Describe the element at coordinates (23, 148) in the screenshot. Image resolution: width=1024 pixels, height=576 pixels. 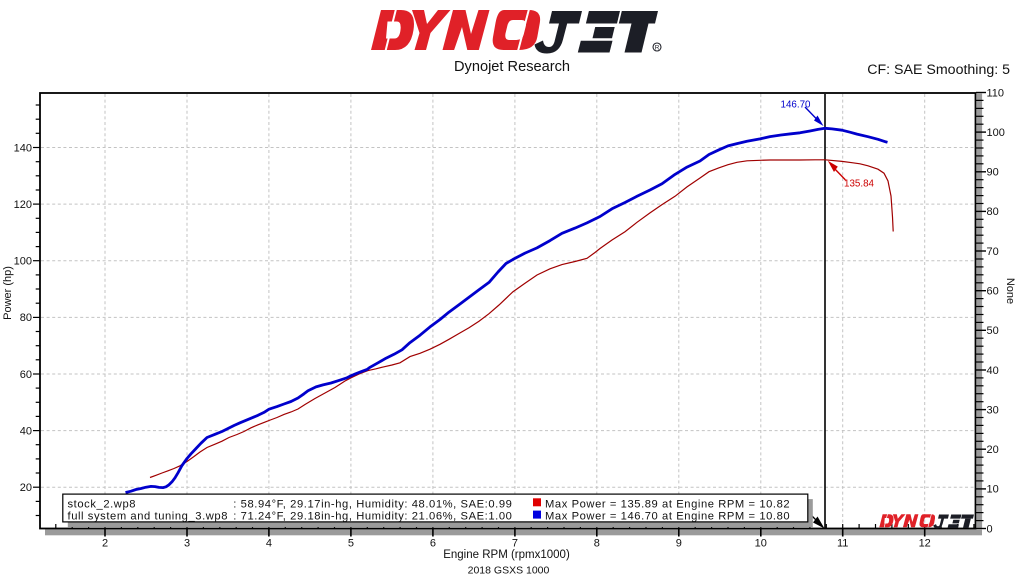
I see `svg-text: 140` at that location.